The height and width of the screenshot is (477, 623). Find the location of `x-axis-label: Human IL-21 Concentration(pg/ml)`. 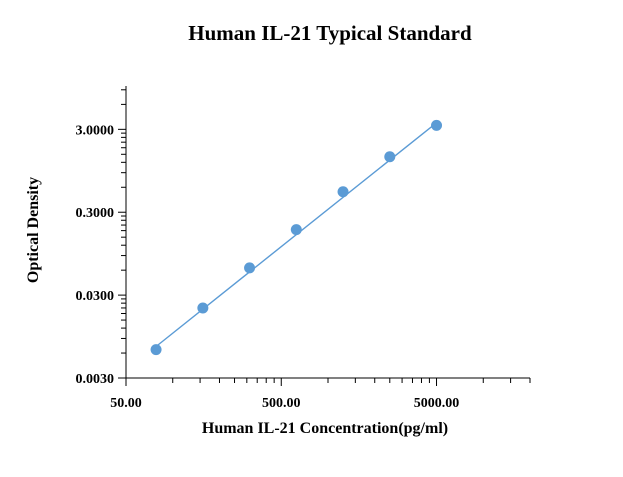

x-axis-label: Human IL-21 Concentration(pg/ml) is located at coordinates (325, 428).